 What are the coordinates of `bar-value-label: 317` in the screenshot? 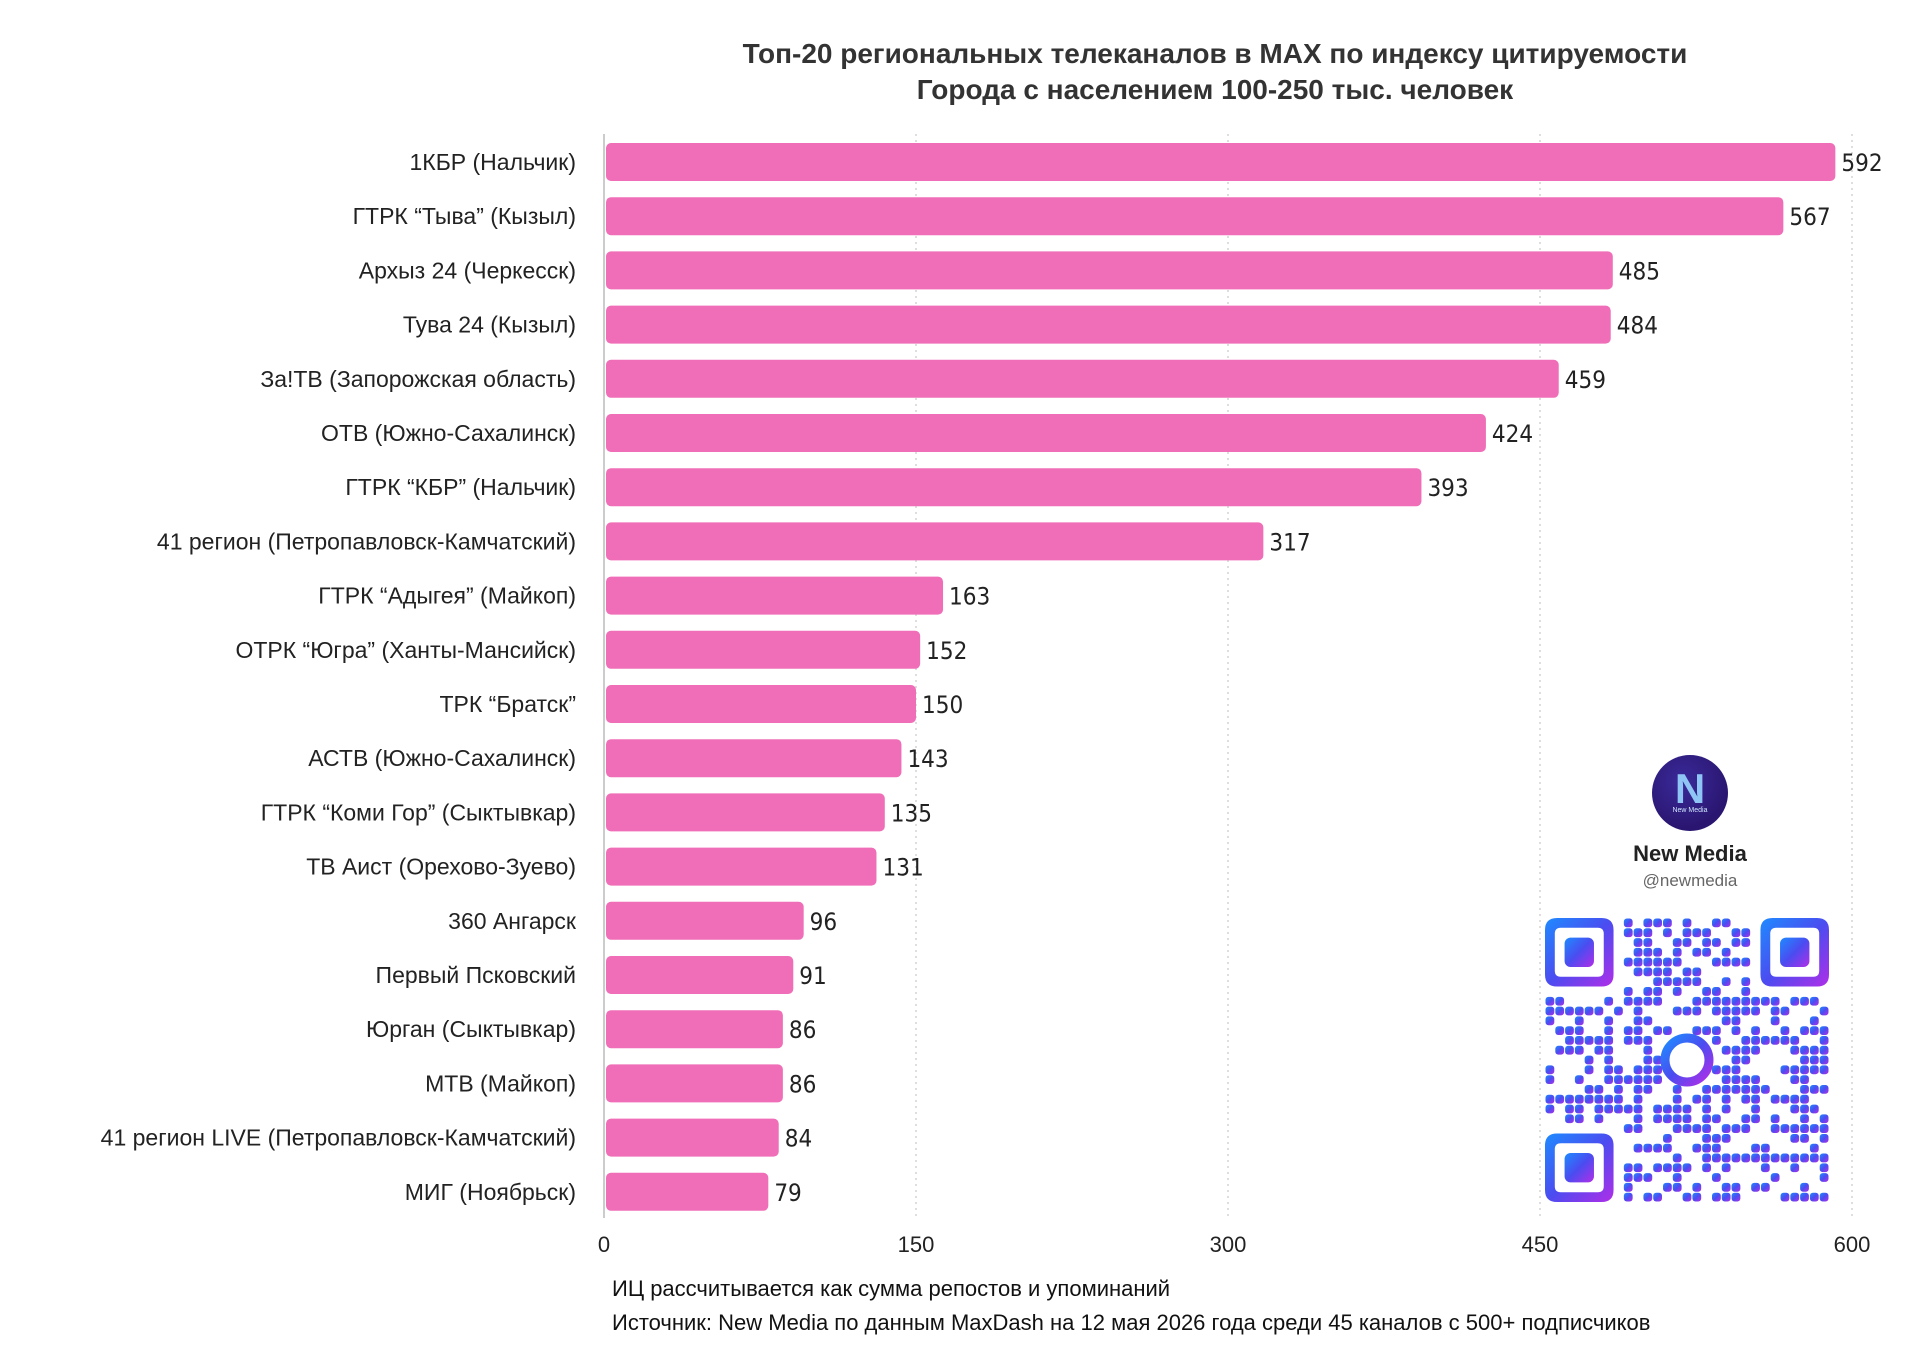 It's located at (1289, 542).